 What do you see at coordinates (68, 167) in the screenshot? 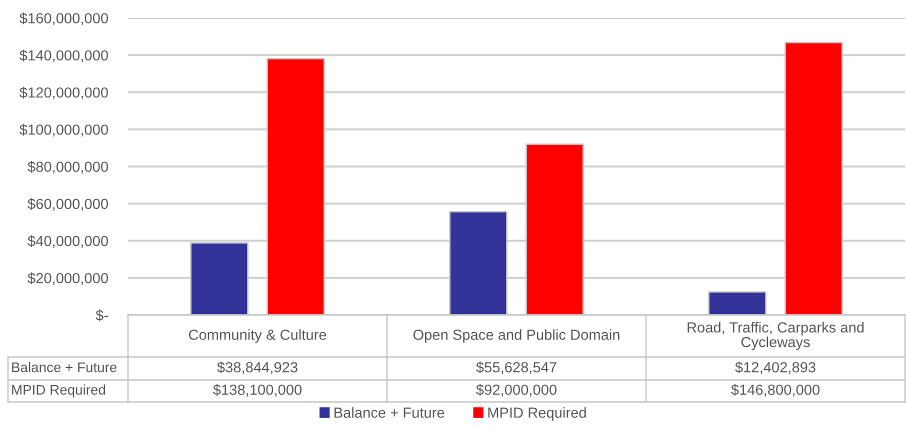
I see `y-tick-label: $80,000,000` at bounding box center [68, 167].